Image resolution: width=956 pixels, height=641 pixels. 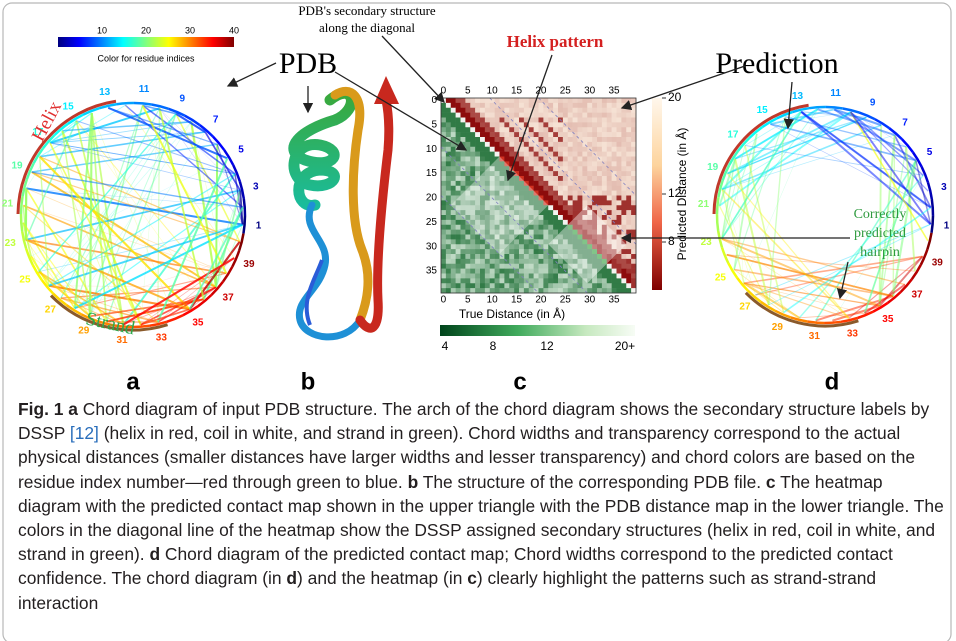 I want to click on residue-label: 29, so click(x=778, y=327).